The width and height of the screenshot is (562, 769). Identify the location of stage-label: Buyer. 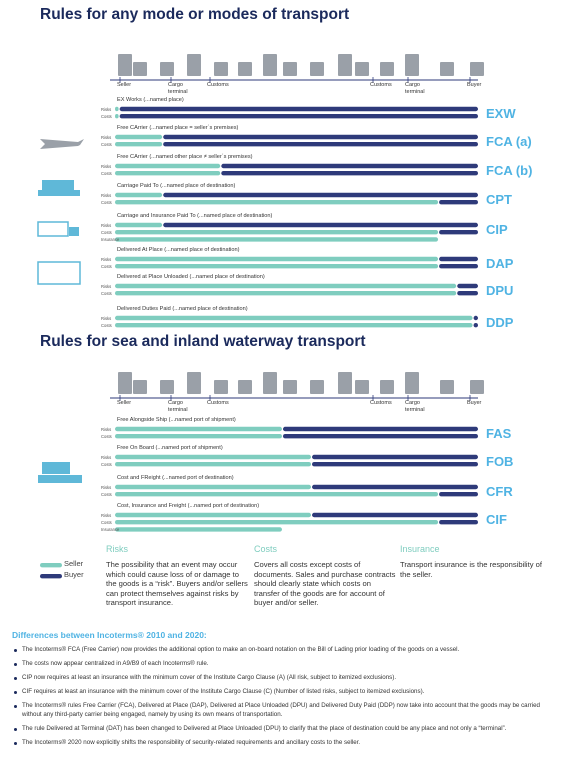
(474, 85).